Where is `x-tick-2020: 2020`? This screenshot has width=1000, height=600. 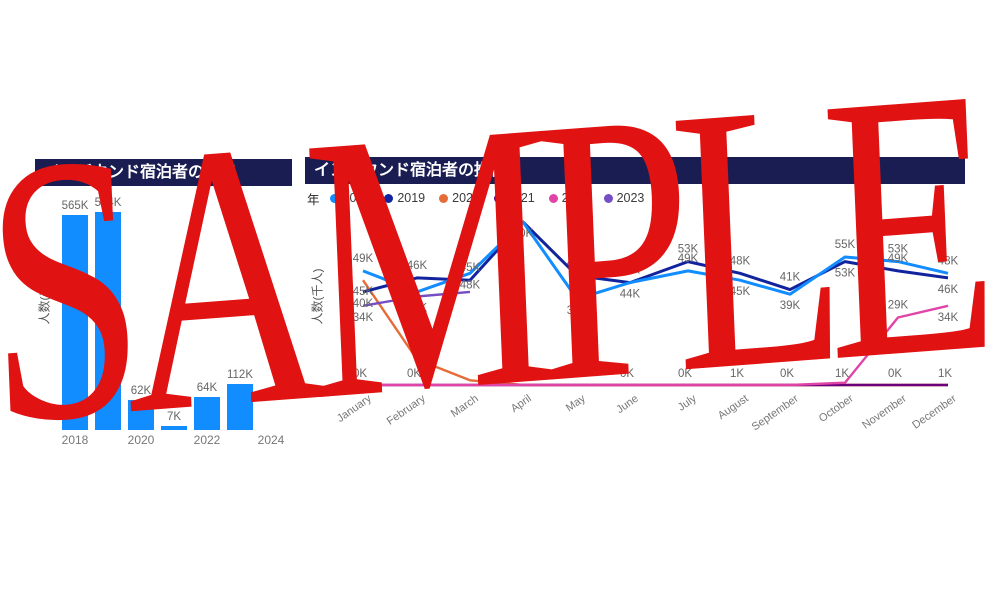
x-tick-2020: 2020 is located at coordinates (141, 440).